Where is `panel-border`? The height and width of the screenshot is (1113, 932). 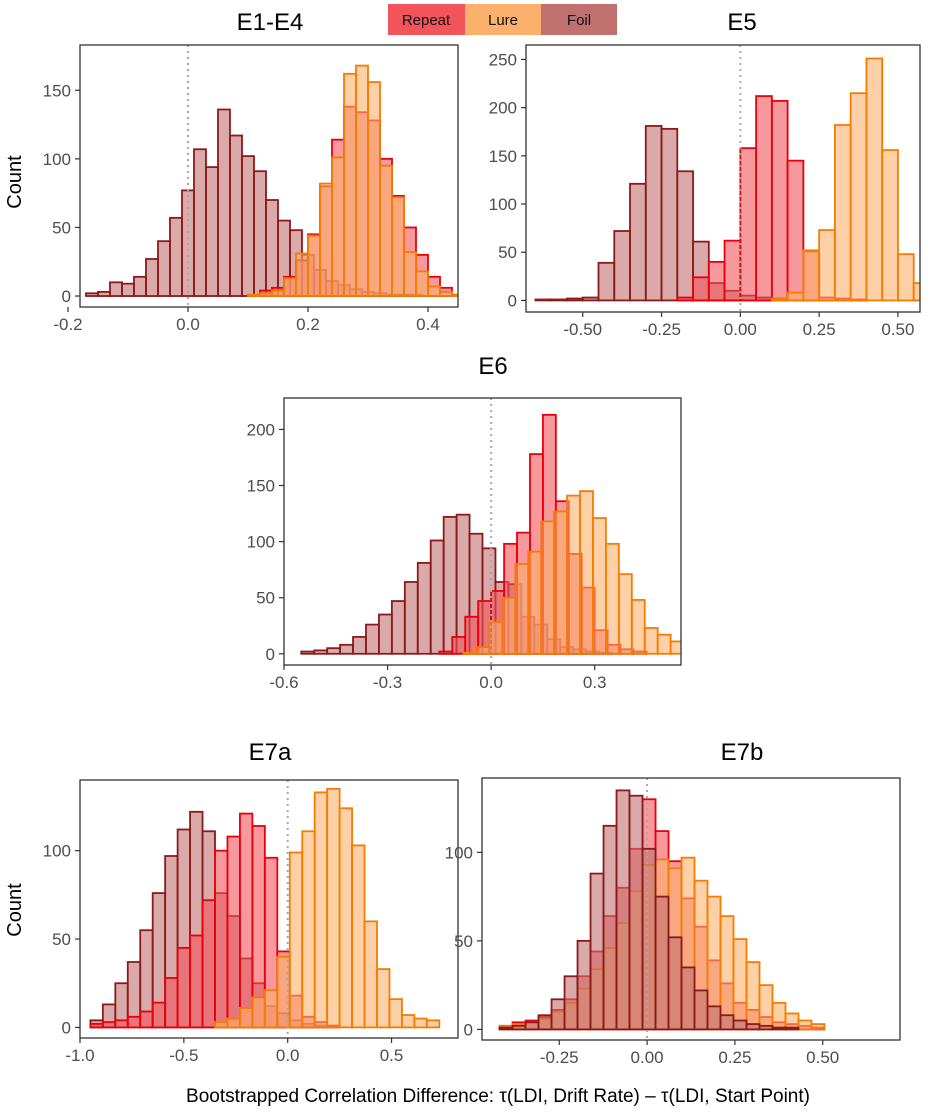 panel-border is located at coordinates (269, 909).